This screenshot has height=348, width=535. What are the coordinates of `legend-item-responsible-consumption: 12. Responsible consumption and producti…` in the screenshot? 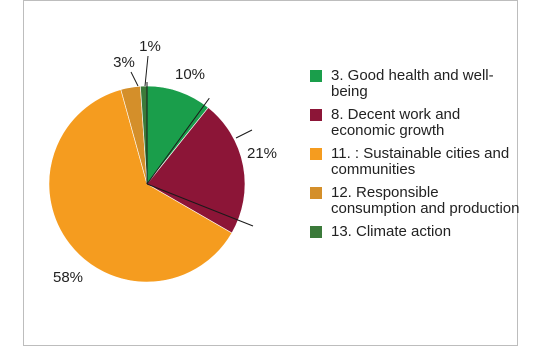 It's located at (415, 201).